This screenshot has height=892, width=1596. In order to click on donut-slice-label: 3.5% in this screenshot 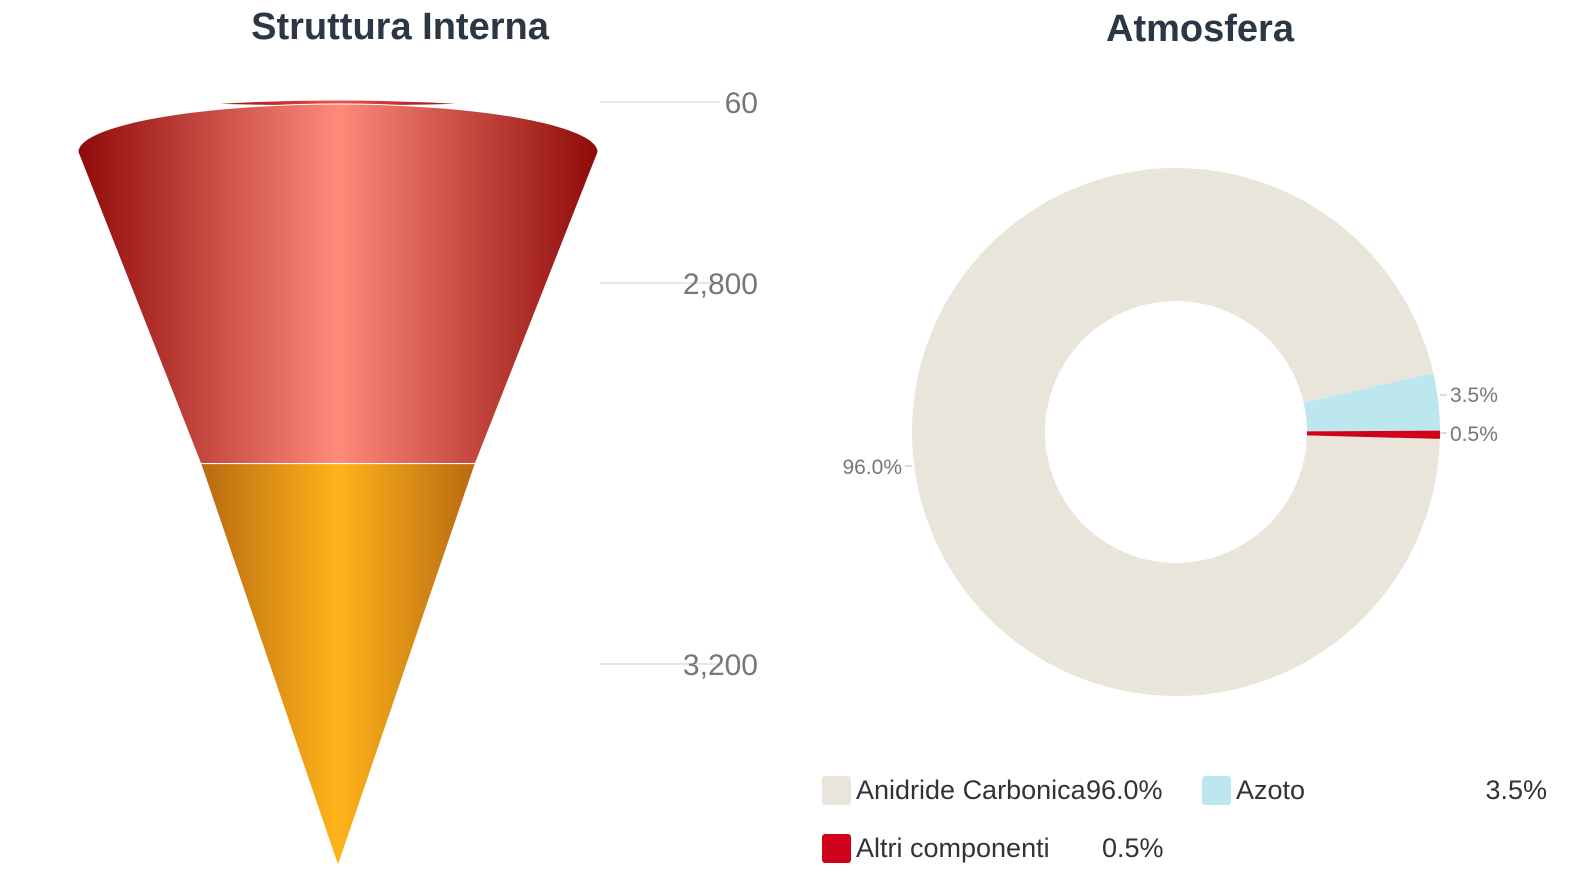, I will do `click(1474, 395)`.